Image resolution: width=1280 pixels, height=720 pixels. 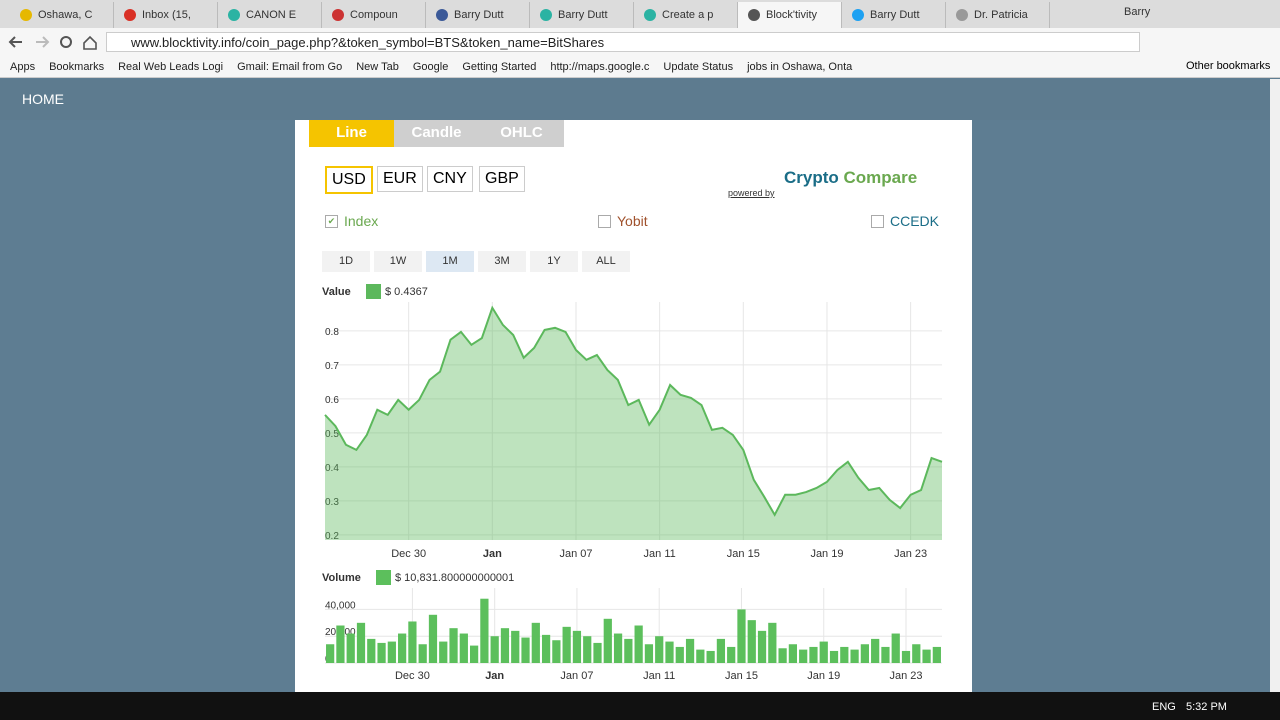 What do you see at coordinates (1228, 66) in the screenshot?
I see `other-bookmarks: Other bookmarks` at bounding box center [1228, 66].